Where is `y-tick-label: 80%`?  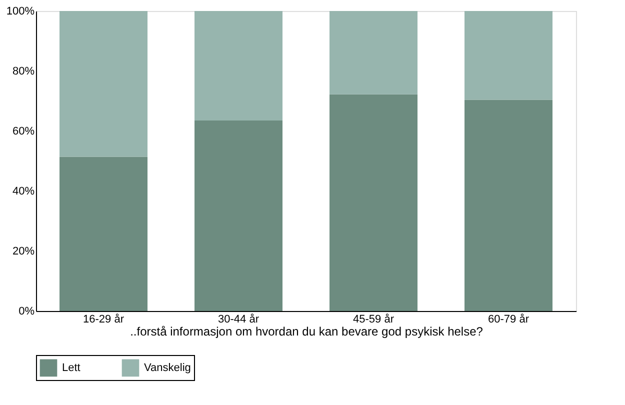 y-tick-label: 80% is located at coordinates (23, 72).